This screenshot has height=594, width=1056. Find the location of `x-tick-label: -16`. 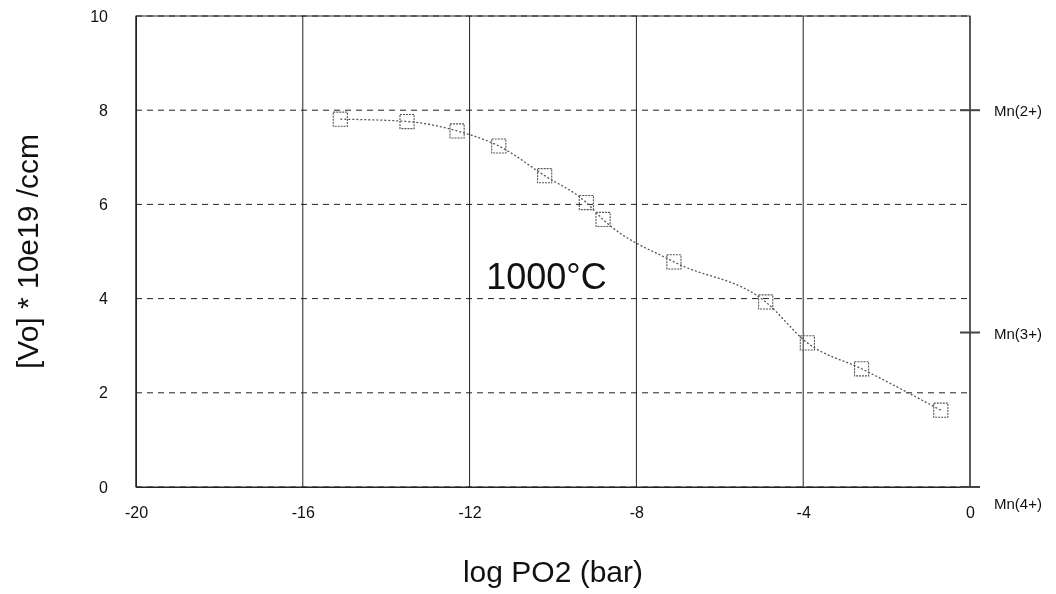

x-tick-label: -16 is located at coordinates (303, 513).